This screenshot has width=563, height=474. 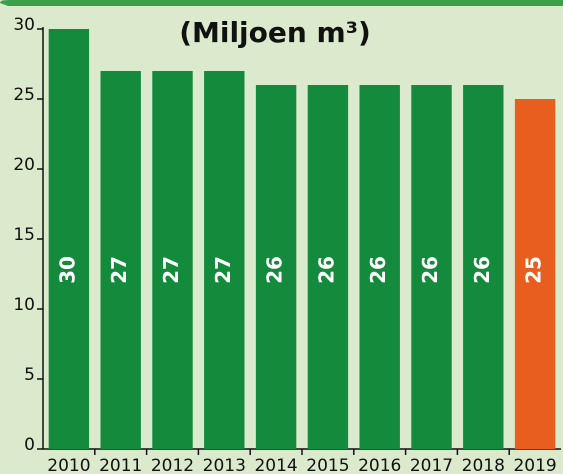 I want to click on x-tick-label: 2012, so click(x=172, y=465).